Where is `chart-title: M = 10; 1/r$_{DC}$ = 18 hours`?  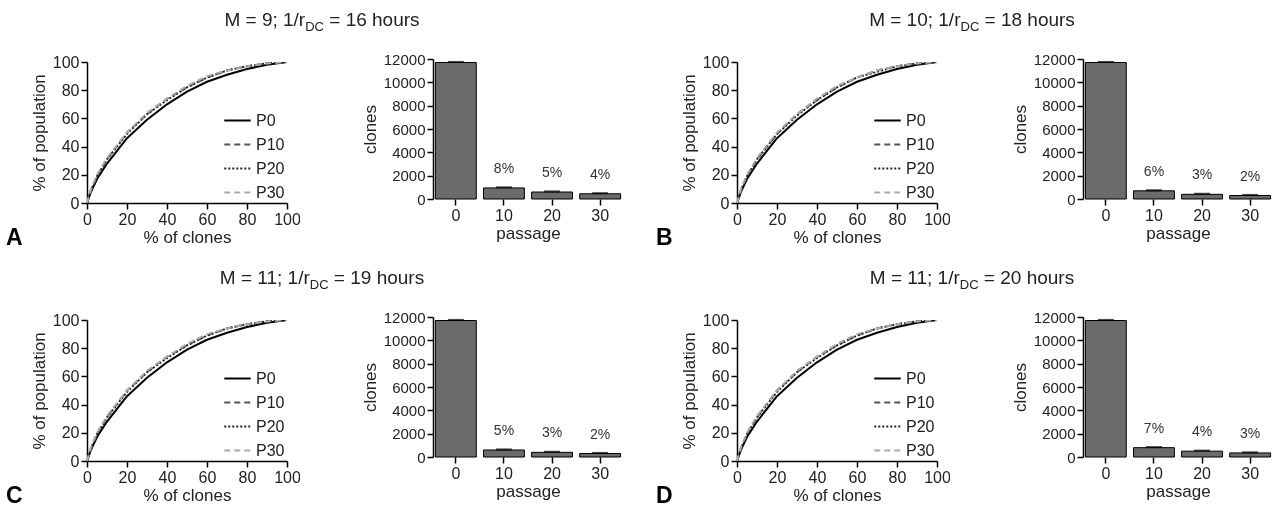
chart-title: M = 10; 1/r$_{DC}$ = 18 hours is located at coordinates (972, 21).